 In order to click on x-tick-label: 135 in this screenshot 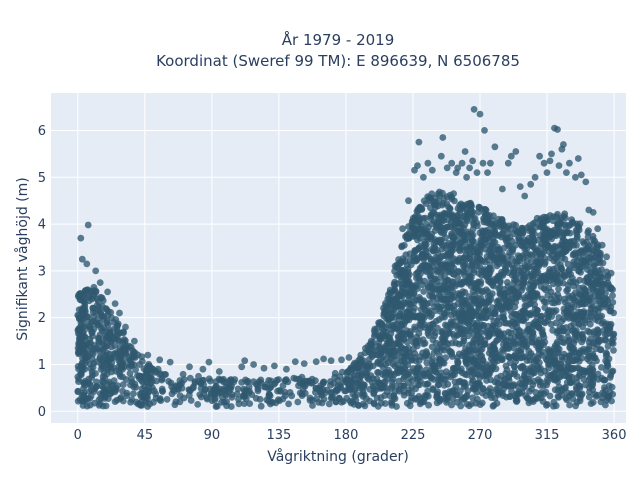, I will do `click(279, 435)`.